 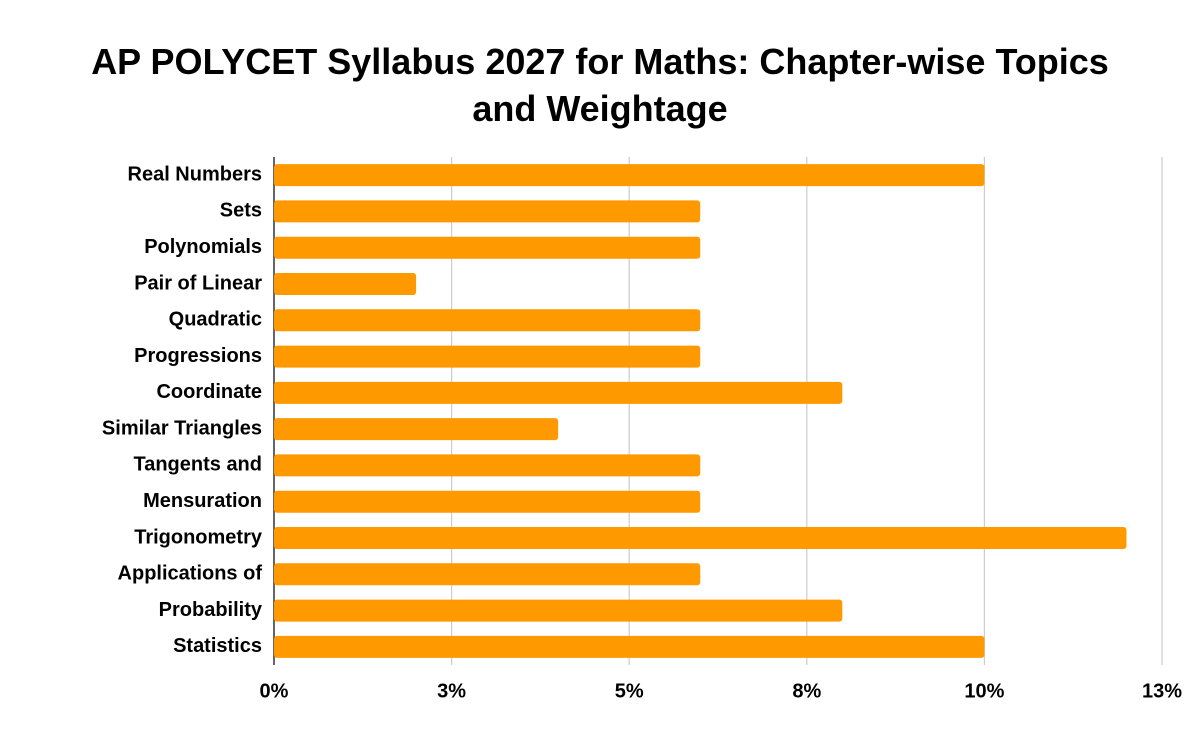 What do you see at coordinates (629, 691) in the screenshot?
I see `x-tick-label: 5%` at bounding box center [629, 691].